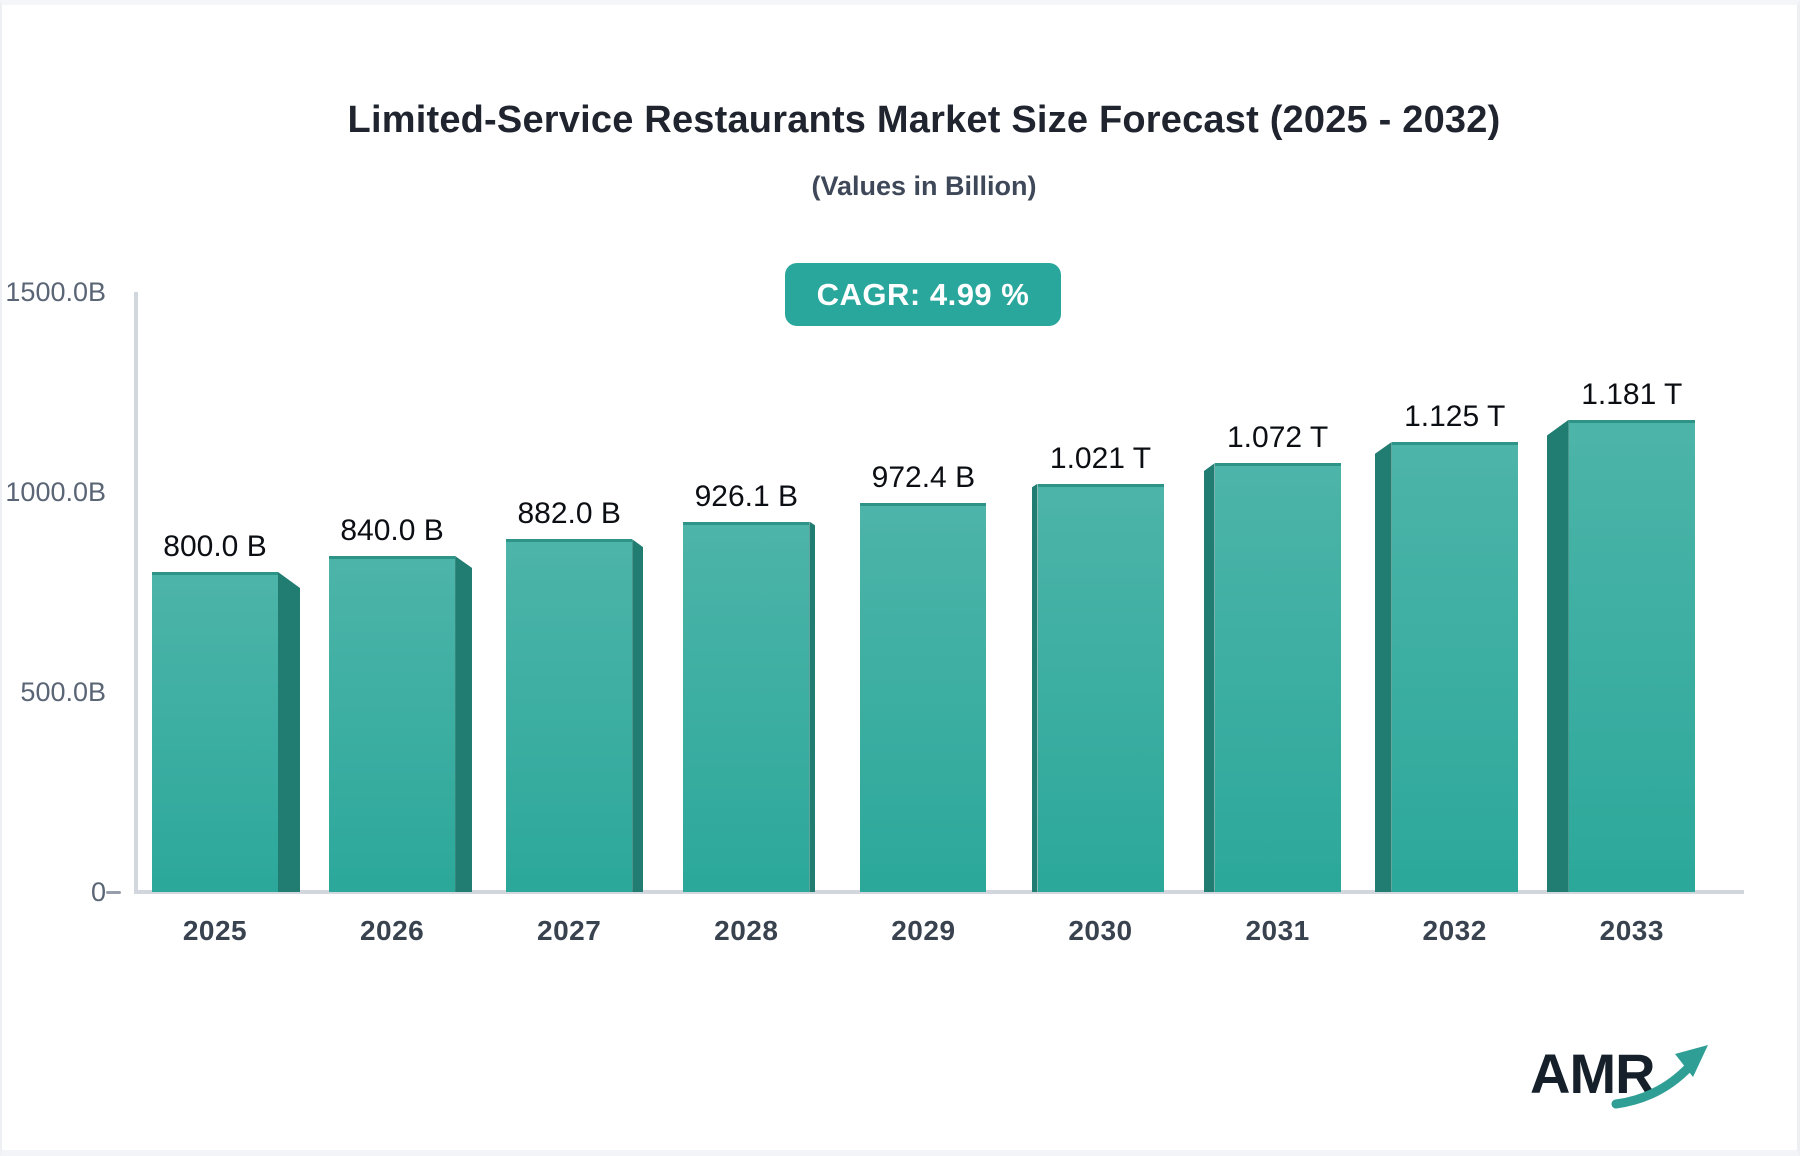 The width and height of the screenshot is (1800, 1156). What do you see at coordinates (1277, 677) in the screenshot?
I see `bar-2031` at bounding box center [1277, 677].